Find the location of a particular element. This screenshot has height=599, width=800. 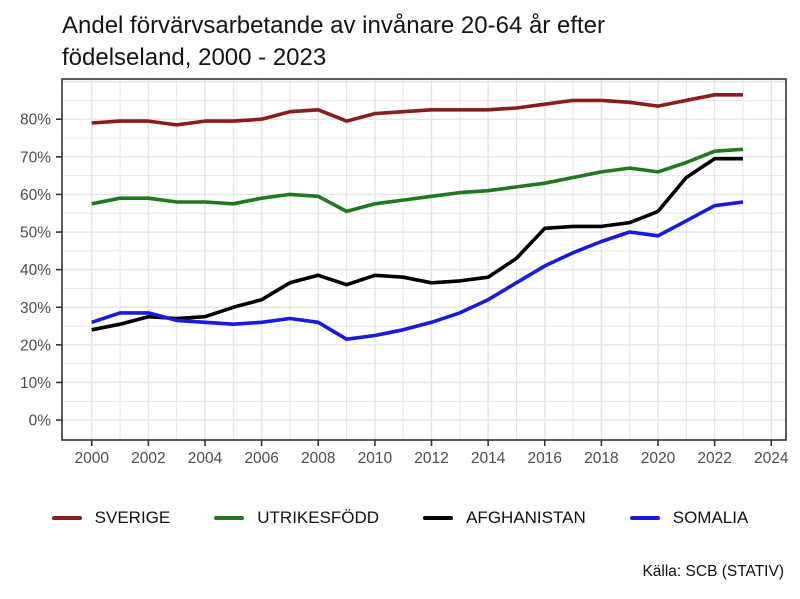

series-line-sverige is located at coordinates (417, 110).